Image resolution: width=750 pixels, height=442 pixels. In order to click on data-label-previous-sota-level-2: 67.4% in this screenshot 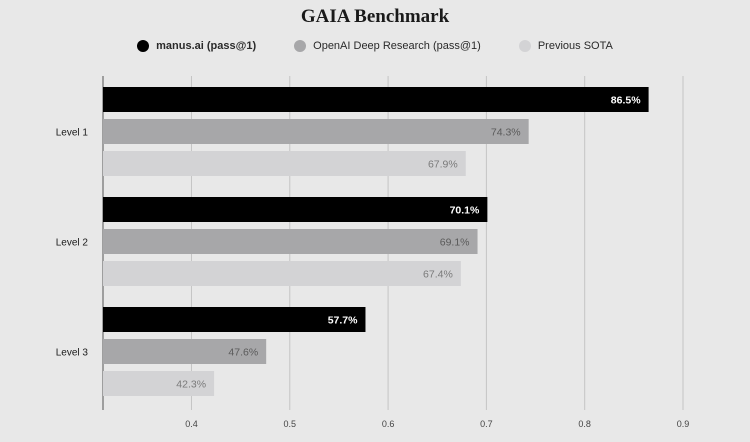, I will do `click(438, 275)`.